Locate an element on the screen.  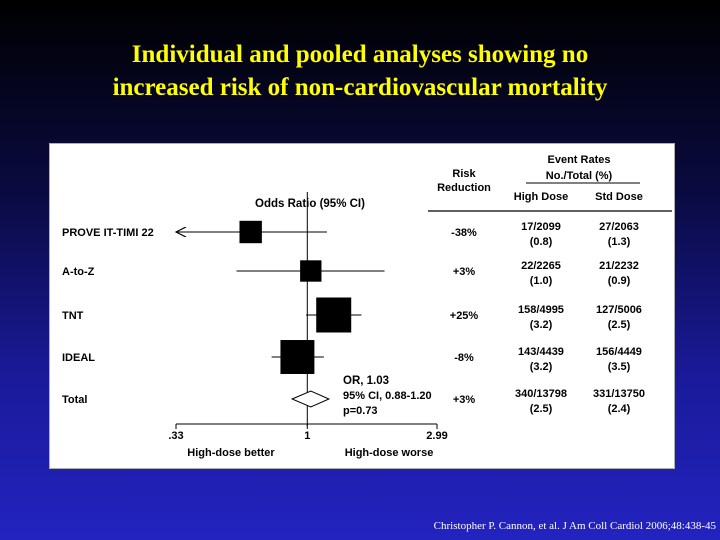
std-dose-pct-total: (2.4) is located at coordinates (619, 409).